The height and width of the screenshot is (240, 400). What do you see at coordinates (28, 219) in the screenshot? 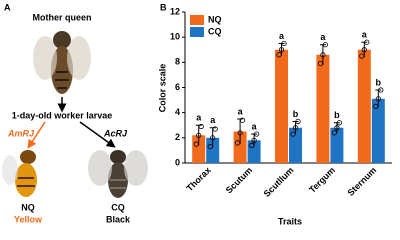
I see `color-label: Yellow` at bounding box center [28, 219].